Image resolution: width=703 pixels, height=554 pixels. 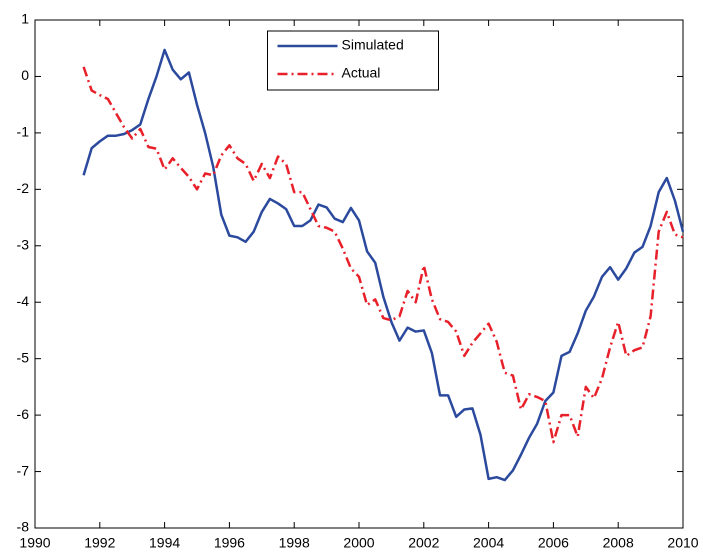 I want to click on y-tick-label: -3, so click(x=23, y=244).